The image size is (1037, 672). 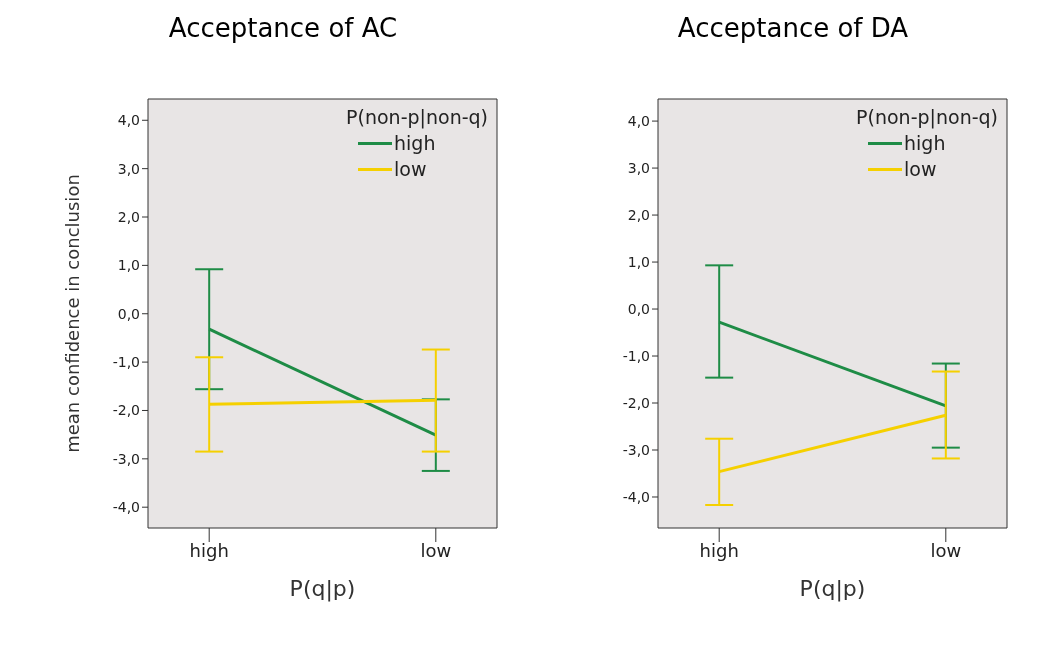 What do you see at coordinates (793, 28) in the screenshot?
I see `chart-title: Acceptance of DA` at bounding box center [793, 28].